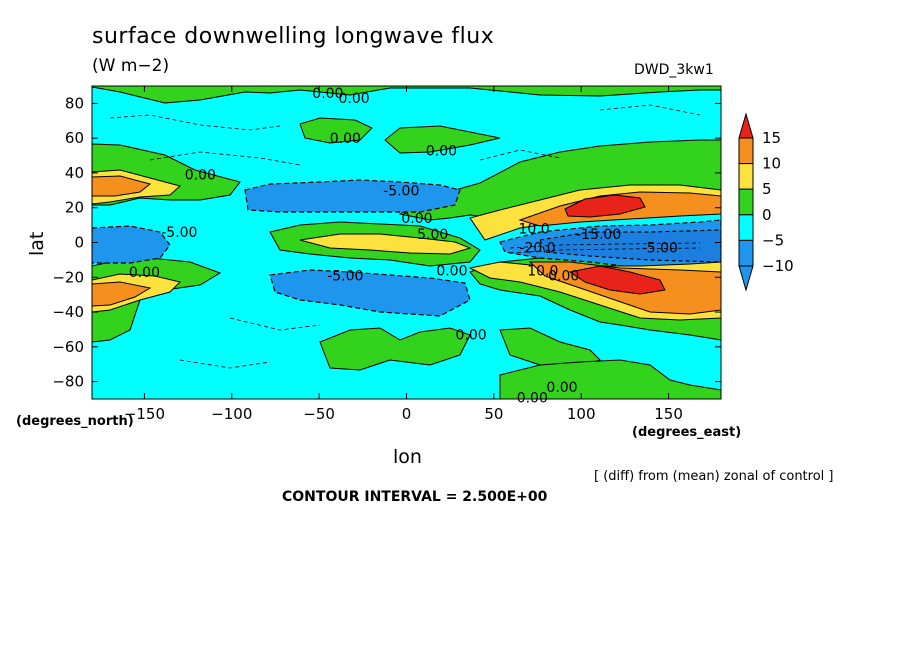 This screenshot has width=904, height=654. I want to click on x-tick-label: 150, so click(668, 414).